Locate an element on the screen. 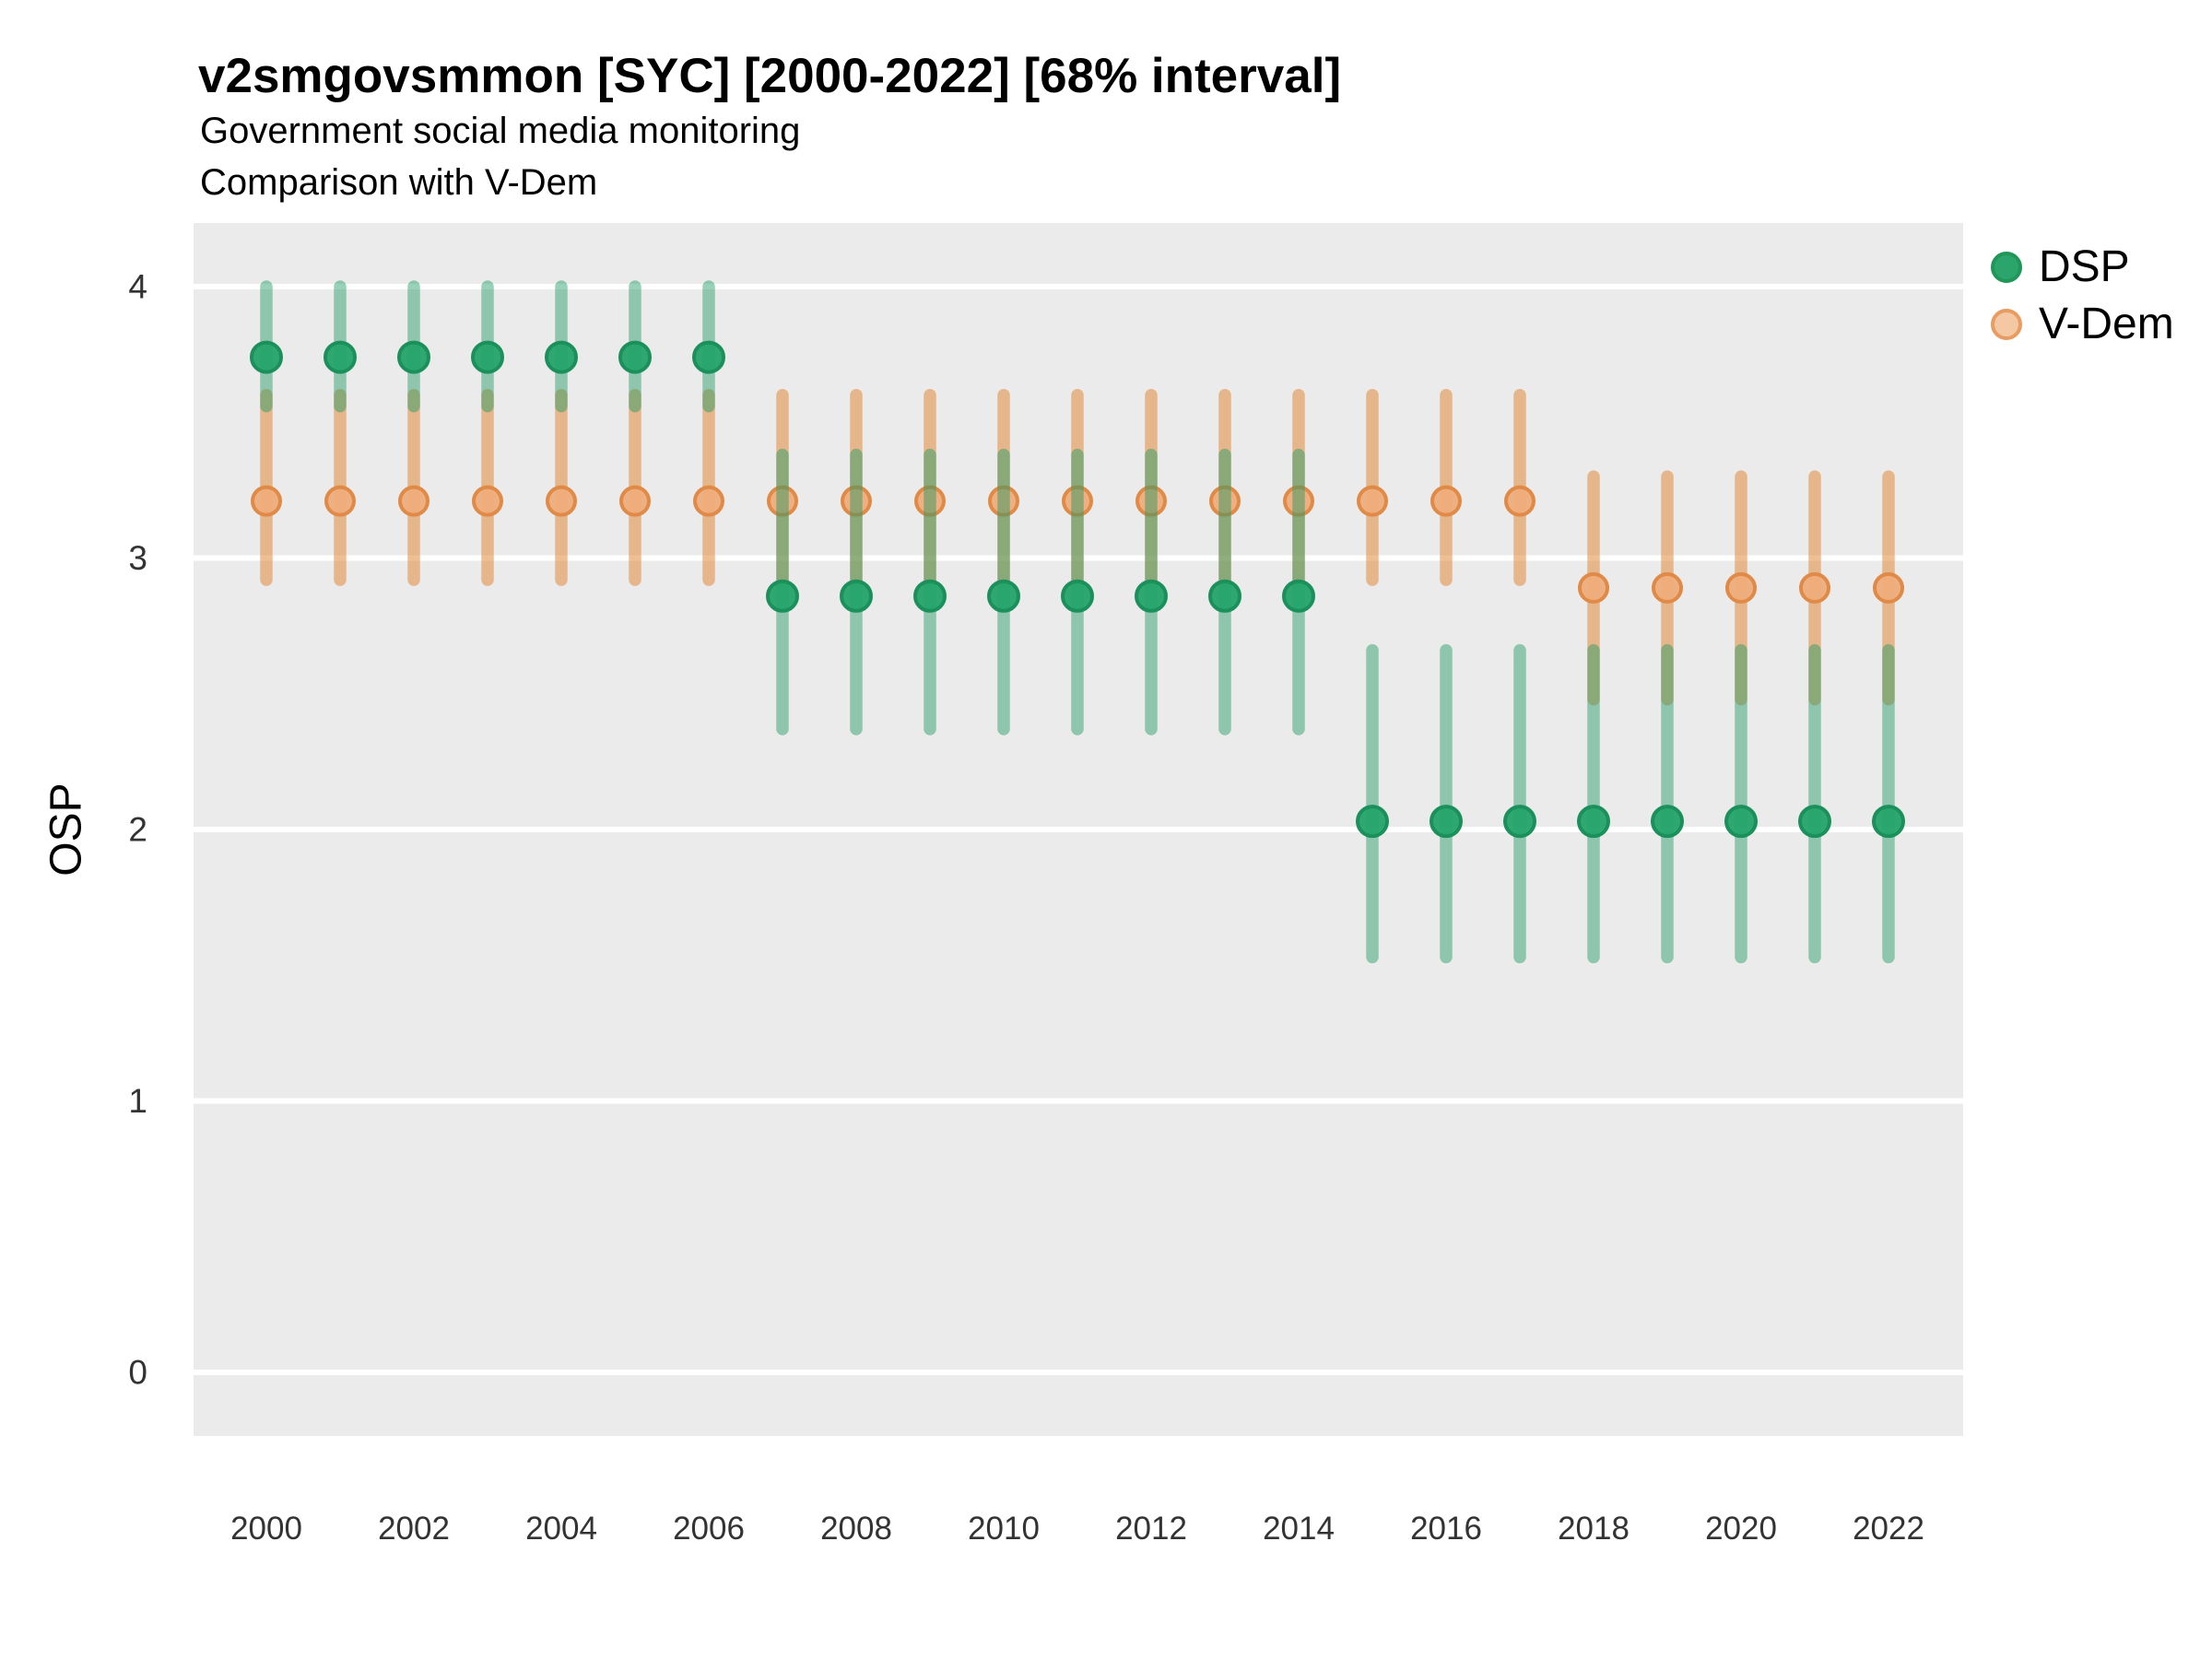 This screenshot has height=1659, width=2212. legend-label-dsp: DSP is located at coordinates (2084, 266).